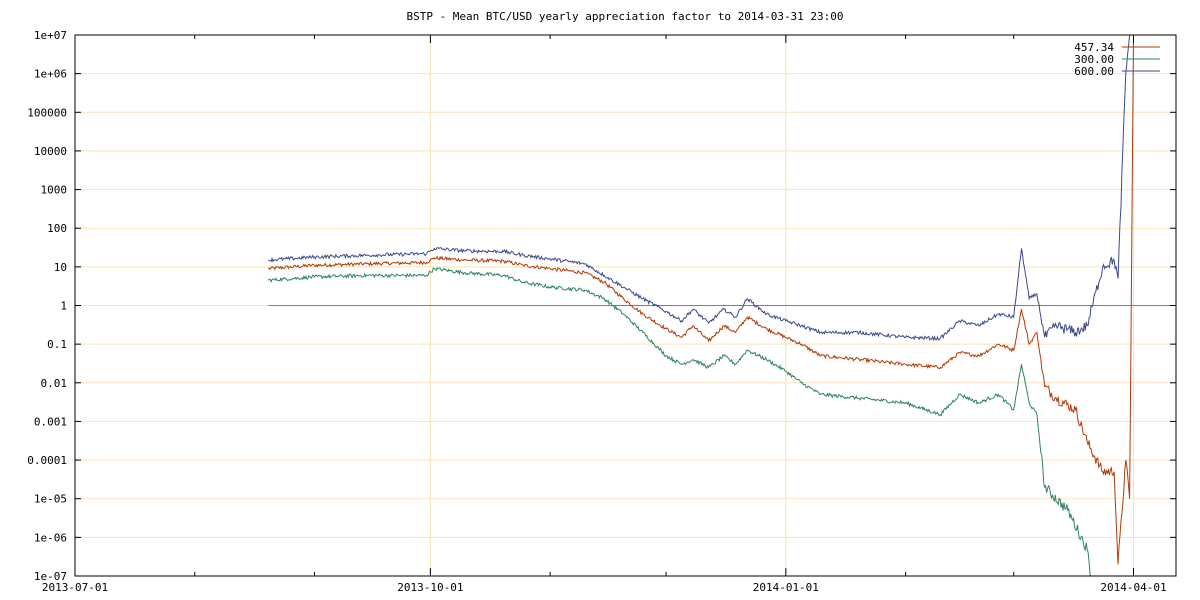 The height and width of the screenshot is (600, 1200). I want to click on y-tick-label: 10, so click(60, 267).